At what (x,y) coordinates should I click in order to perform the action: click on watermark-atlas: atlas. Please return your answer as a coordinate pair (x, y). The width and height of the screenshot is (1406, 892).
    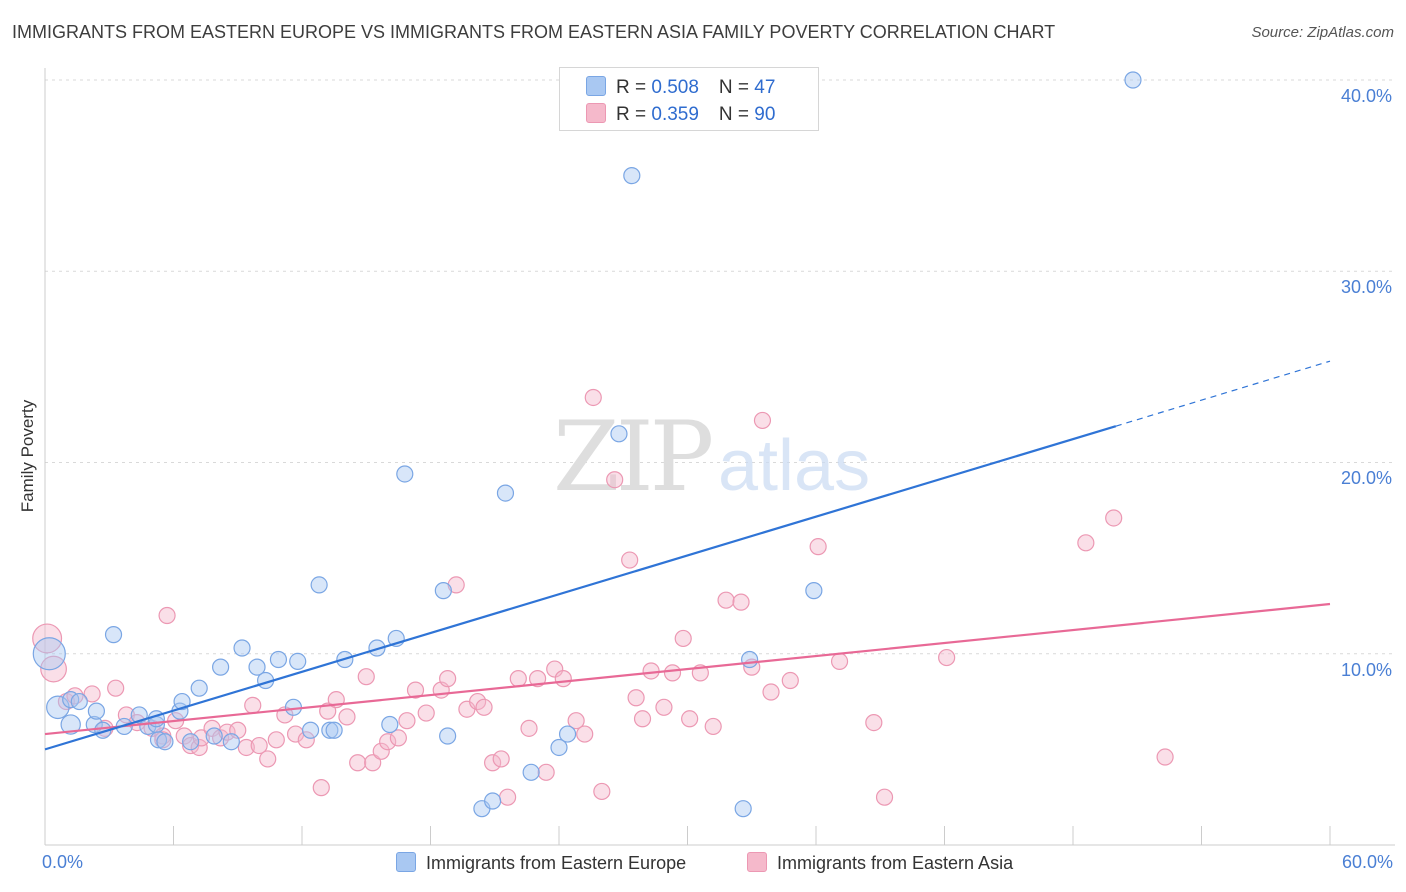
    Looking at the image, I should click on (794, 466).